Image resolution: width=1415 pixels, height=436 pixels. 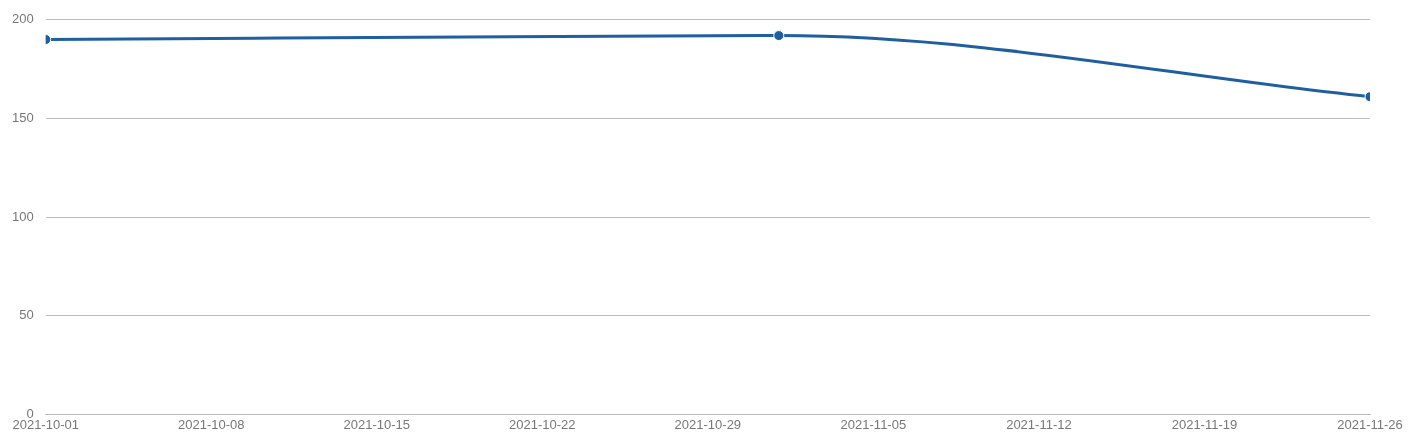 What do you see at coordinates (1204, 424) in the screenshot?
I see `x-tick-label: 2021-11-19` at bounding box center [1204, 424].